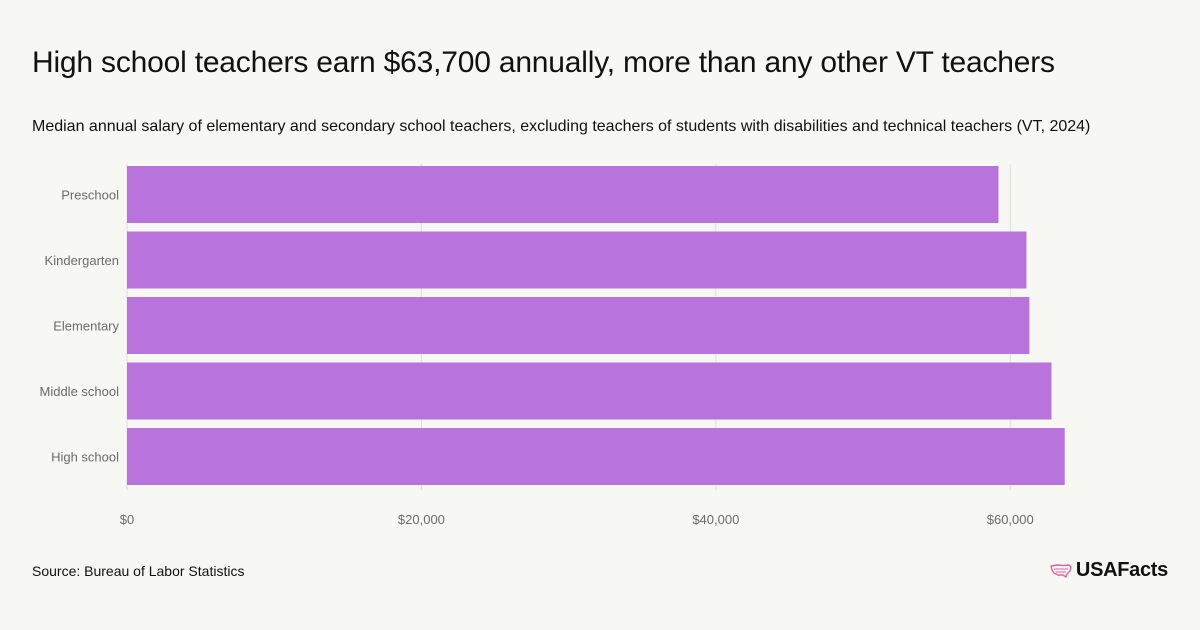 Image resolution: width=1200 pixels, height=630 pixels. What do you see at coordinates (82, 260) in the screenshot?
I see `category-label: Kindergarten` at bounding box center [82, 260].